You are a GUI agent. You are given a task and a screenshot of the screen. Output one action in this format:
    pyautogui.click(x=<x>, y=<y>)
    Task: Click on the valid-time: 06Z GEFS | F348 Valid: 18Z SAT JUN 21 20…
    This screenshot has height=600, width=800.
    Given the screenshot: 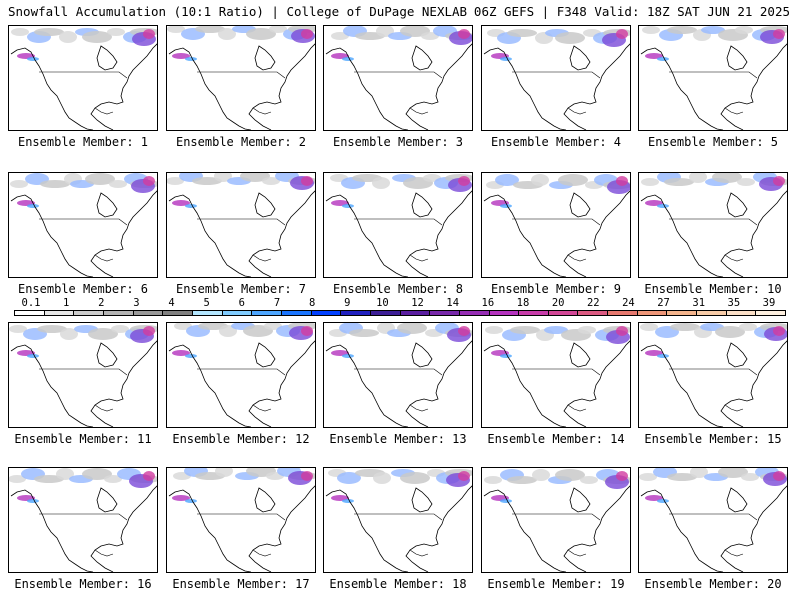 What is the action you would take?
    pyautogui.click(x=631, y=11)
    